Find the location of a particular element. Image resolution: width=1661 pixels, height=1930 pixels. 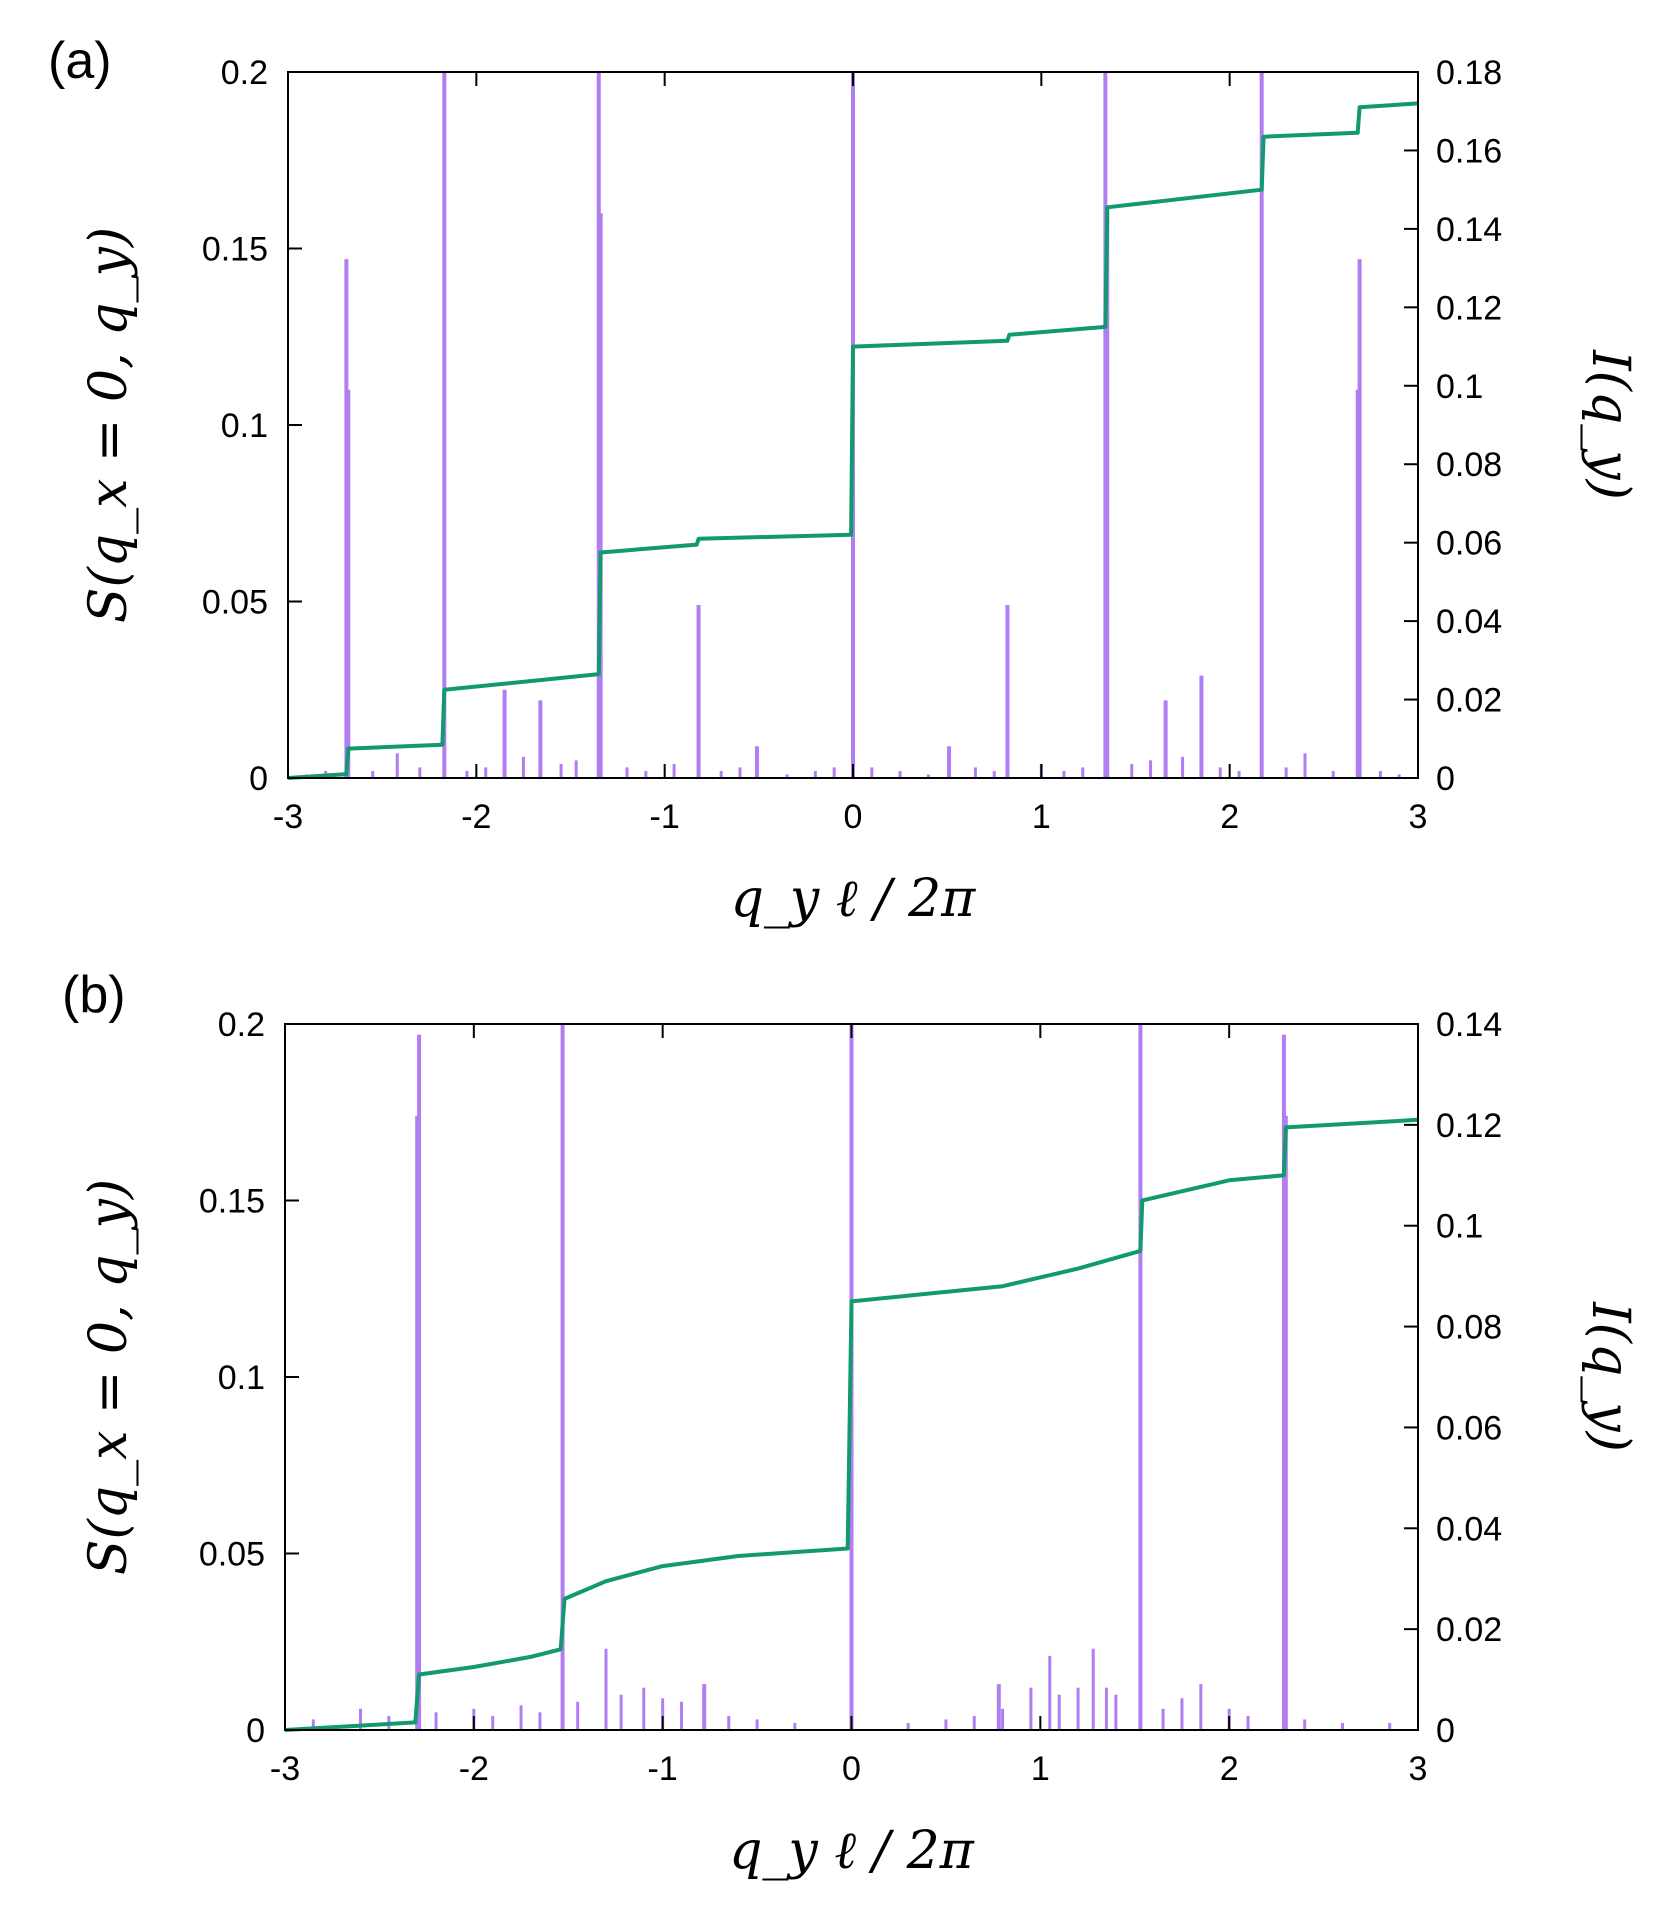

panel-label: (a) is located at coordinates (80, 61).